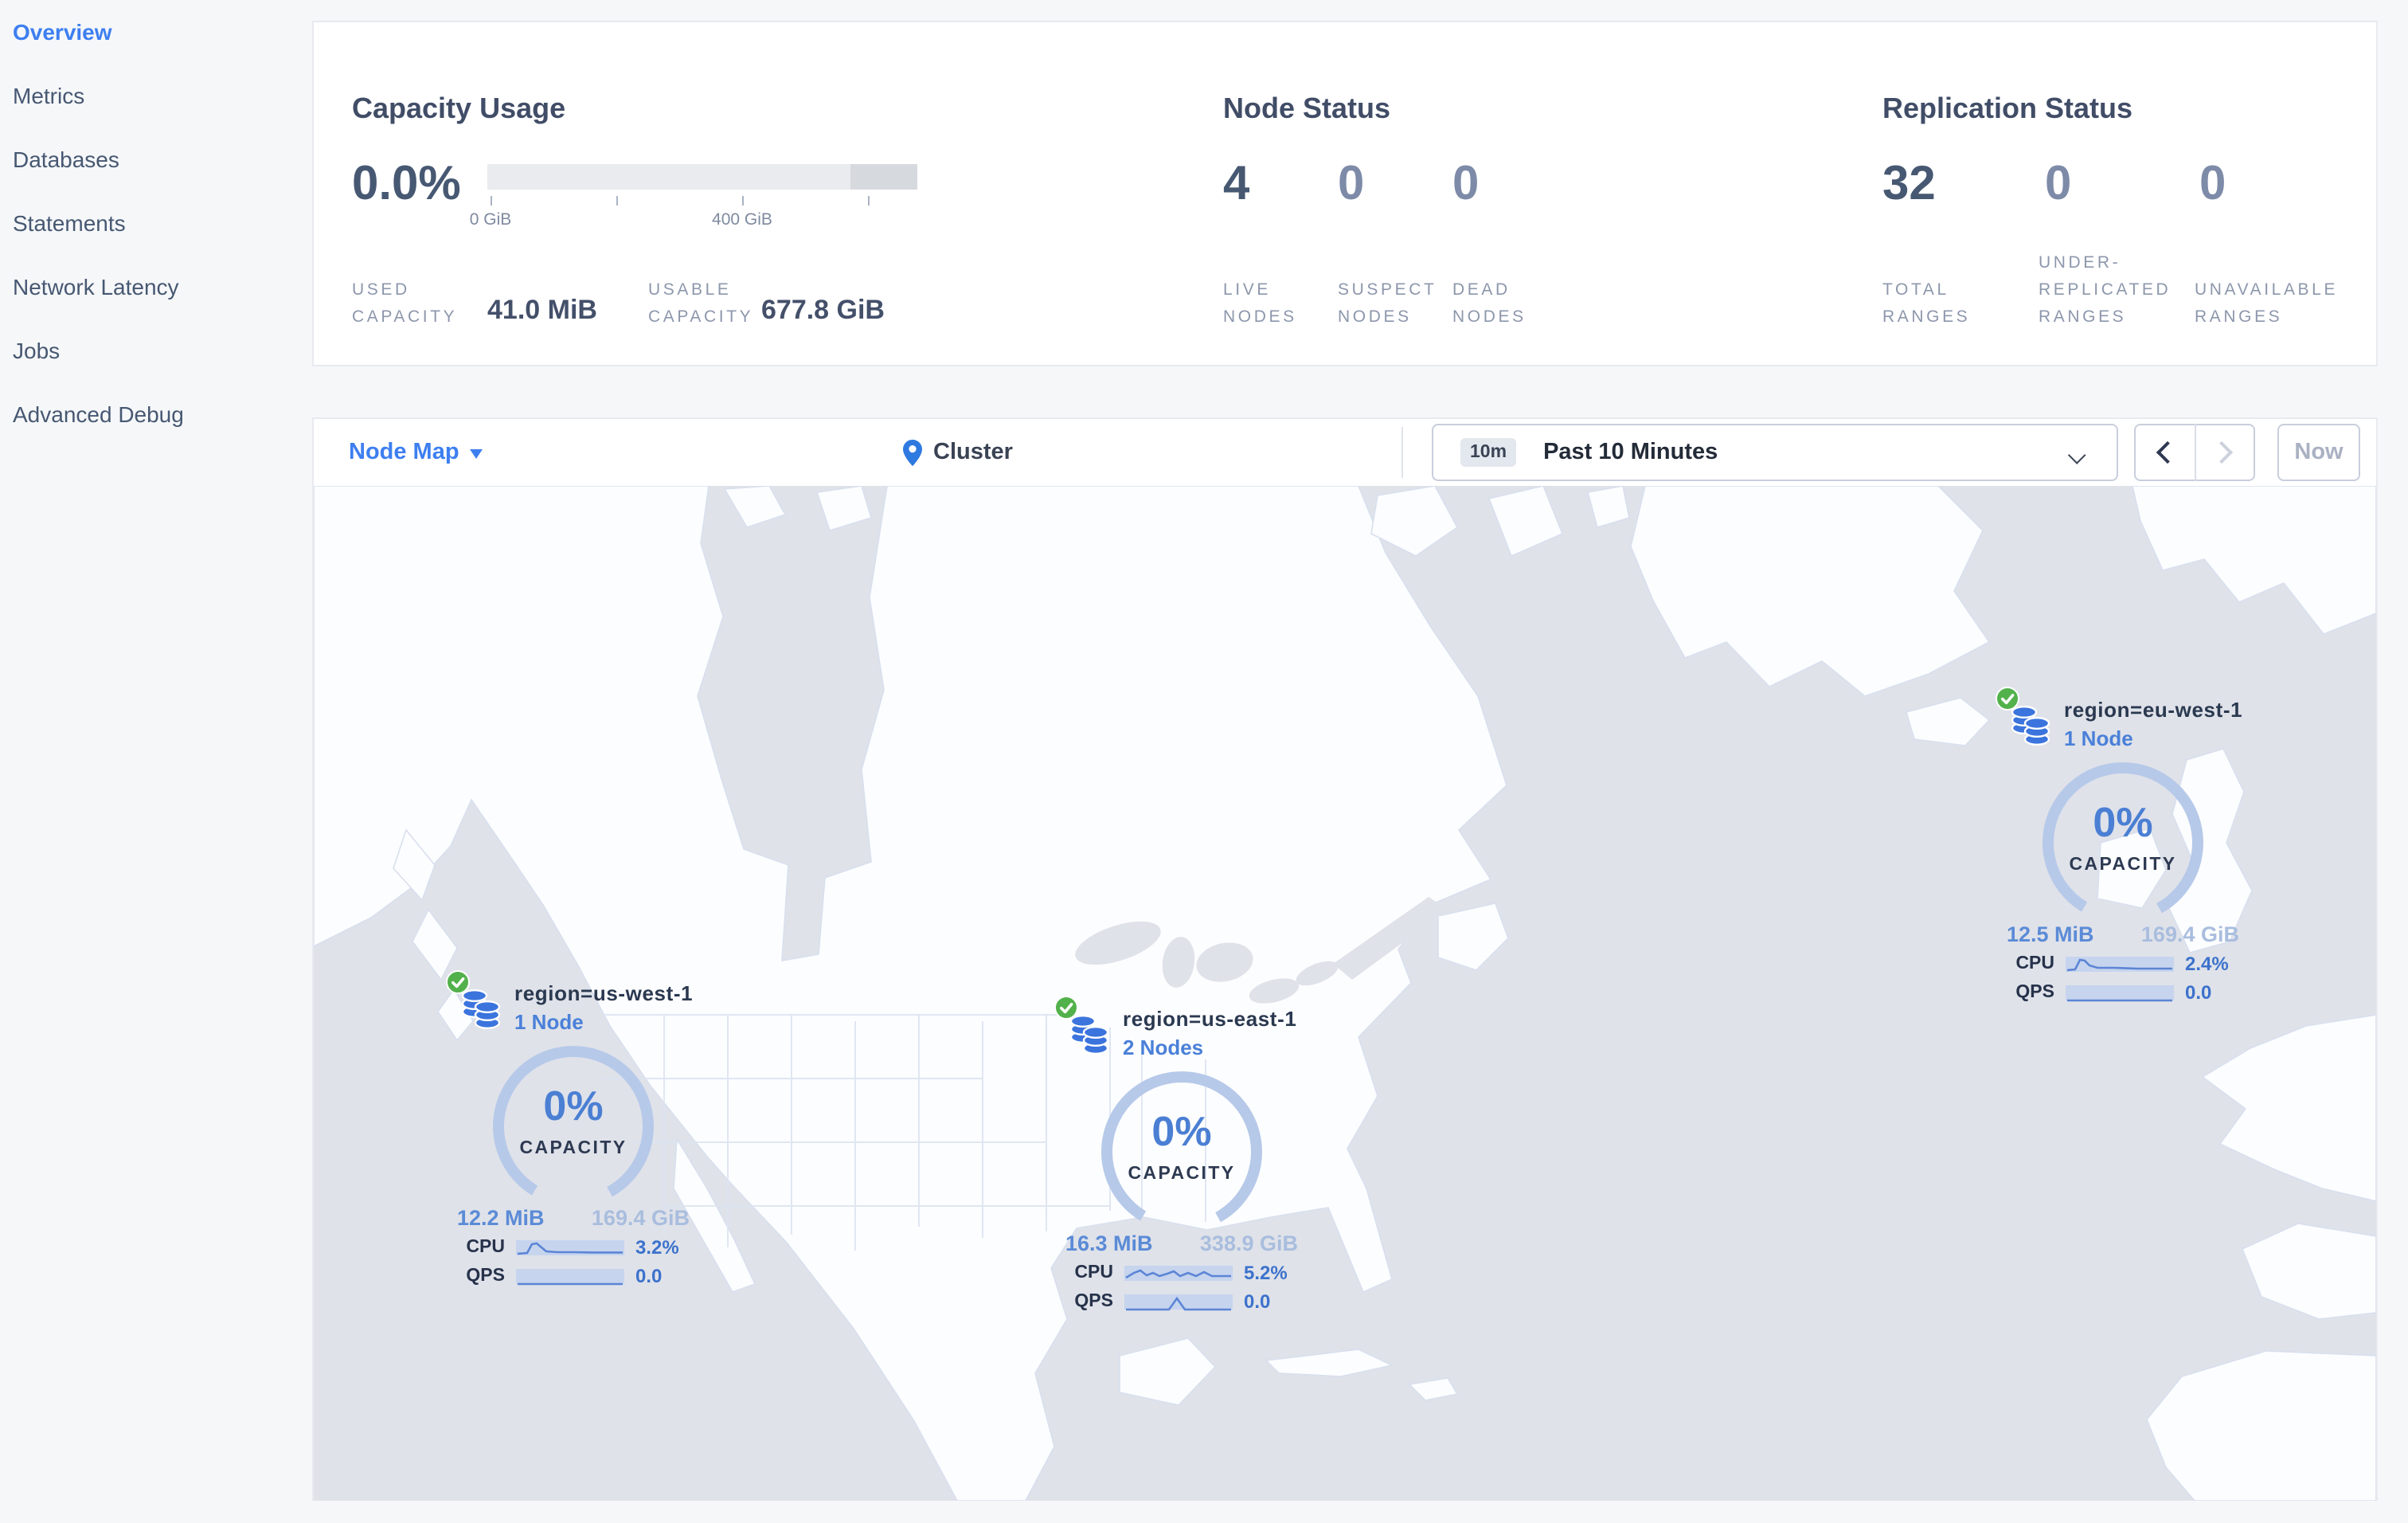  What do you see at coordinates (973, 452) in the screenshot?
I see `breadcrumb-label: Cluster` at bounding box center [973, 452].